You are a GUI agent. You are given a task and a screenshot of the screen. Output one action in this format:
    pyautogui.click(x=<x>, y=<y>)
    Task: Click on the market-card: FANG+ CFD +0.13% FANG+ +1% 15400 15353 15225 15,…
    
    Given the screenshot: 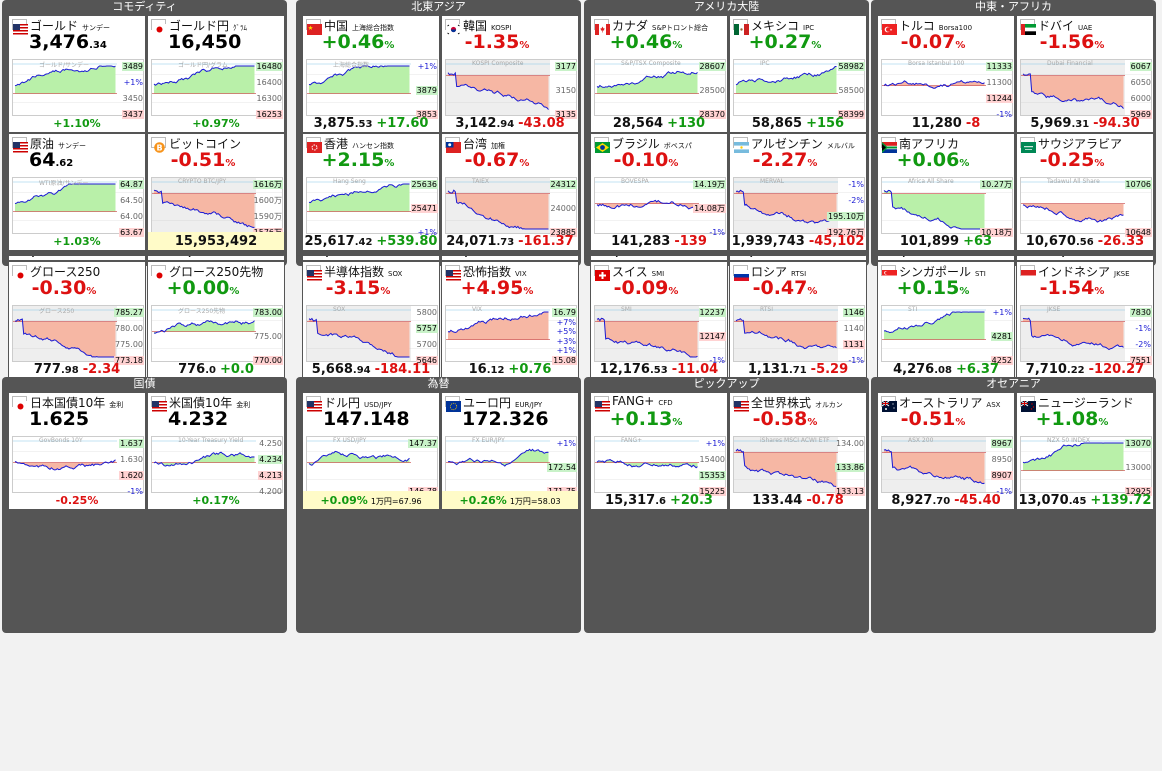 What is the action you would take?
    pyautogui.click(x=659, y=451)
    